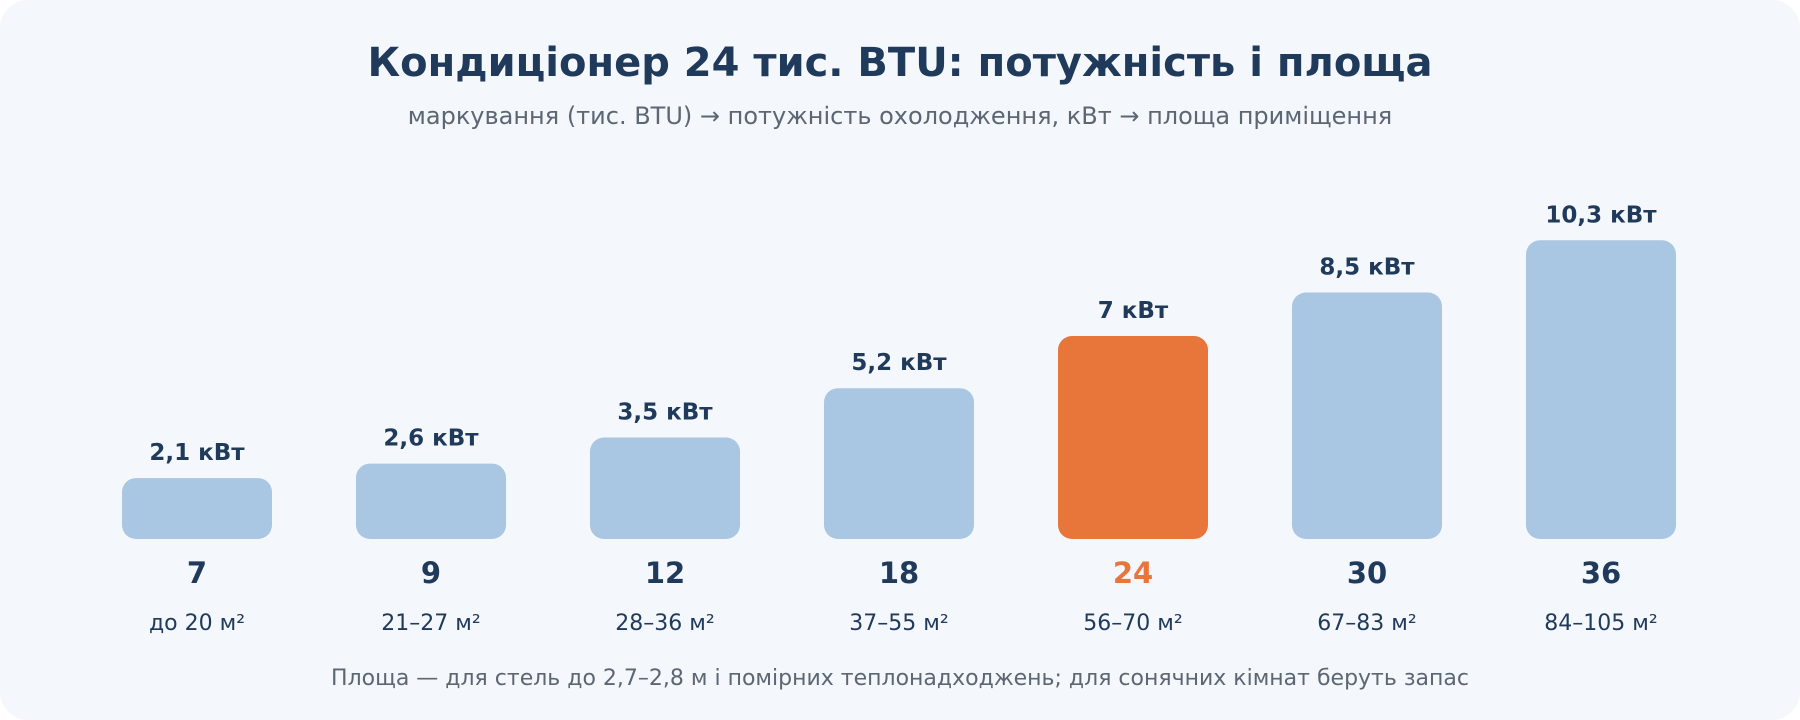  I want to click on value-label-18: 5,2 кВт, so click(899, 363).